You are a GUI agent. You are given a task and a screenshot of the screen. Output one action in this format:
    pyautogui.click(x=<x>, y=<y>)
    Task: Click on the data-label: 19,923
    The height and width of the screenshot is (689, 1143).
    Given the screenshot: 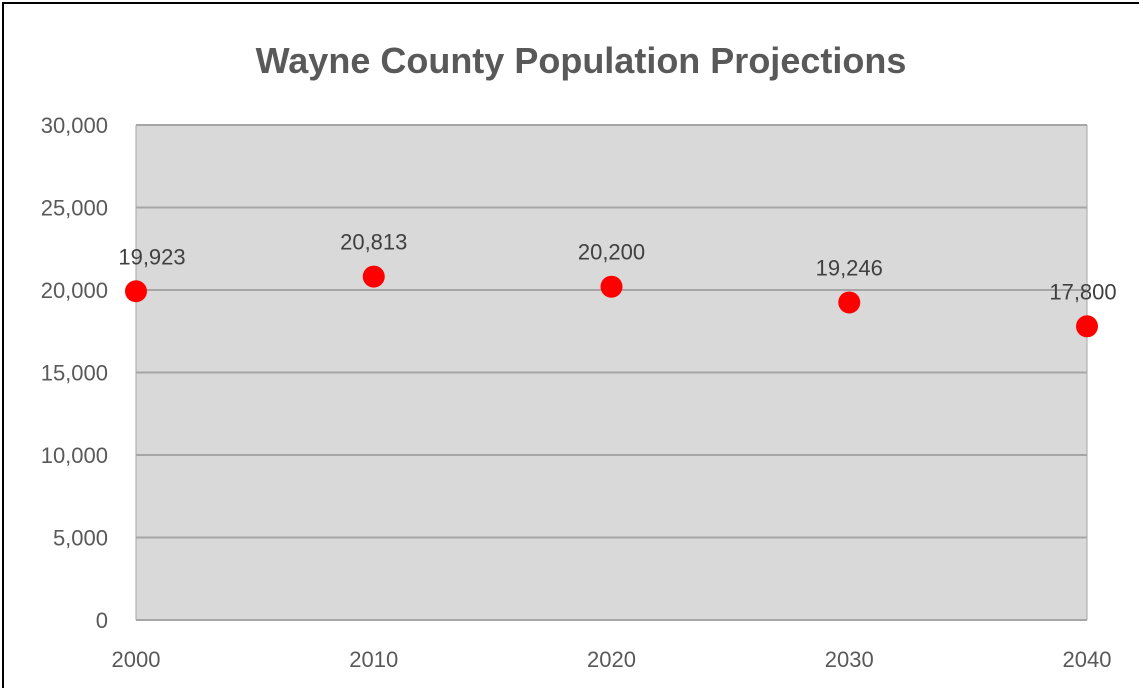 What is the action you would take?
    pyautogui.click(x=151, y=256)
    